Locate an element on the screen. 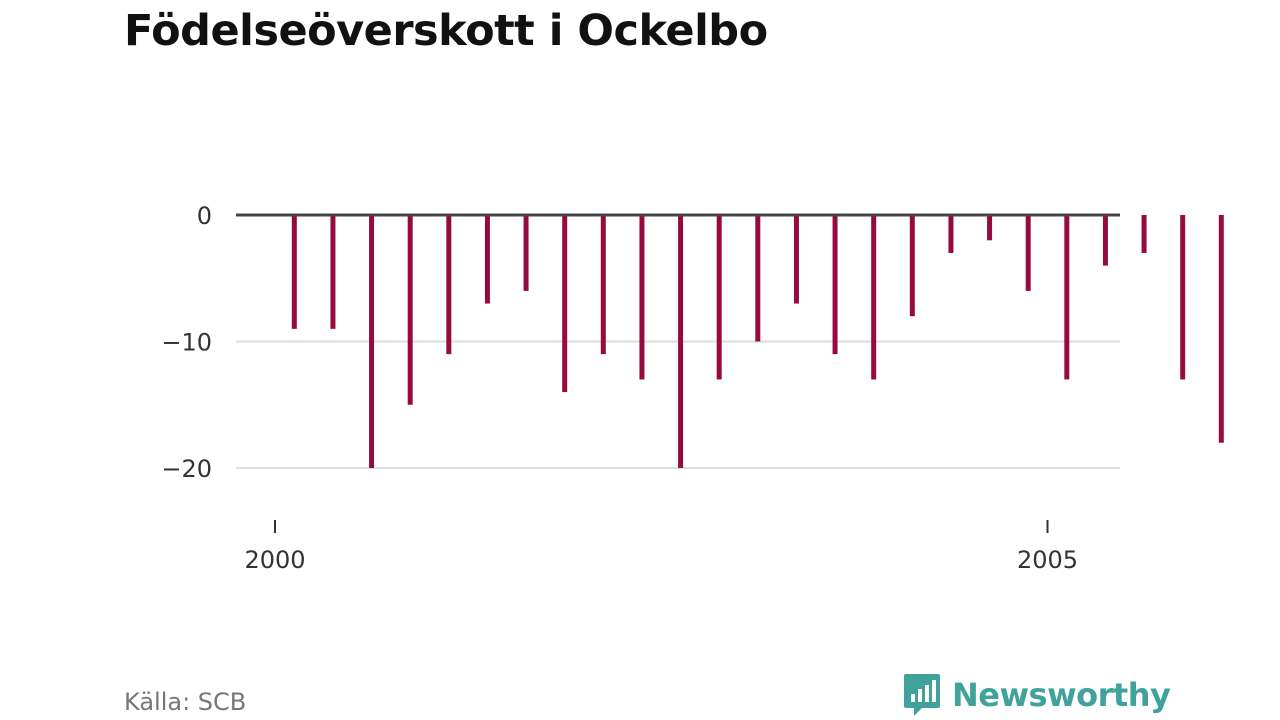 The height and width of the screenshot is (720, 1280). chart-title: Födelseöverskott i Ockelbo is located at coordinates (446, 31).